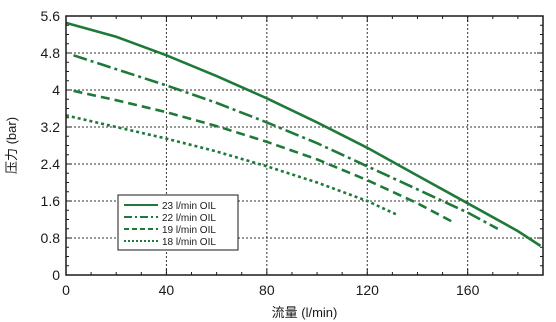  I want to click on y-tick-label: 5.6, so click(51, 16).